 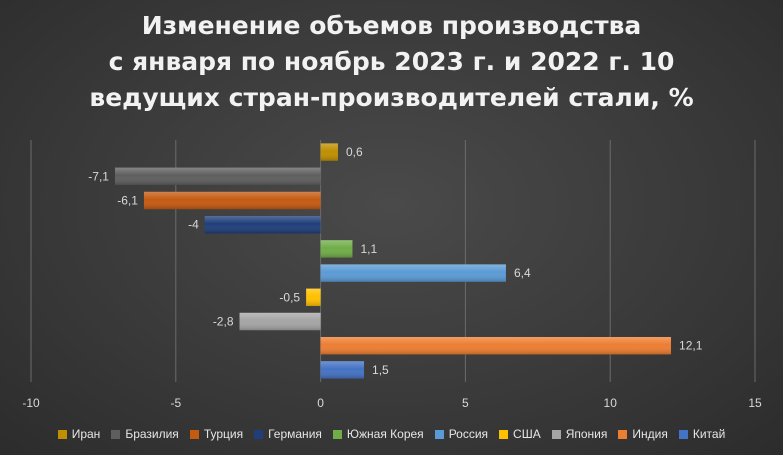 What do you see at coordinates (468, 434) in the screenshot?
I see `legend-label: Россия` at bounding box center [468, 434].